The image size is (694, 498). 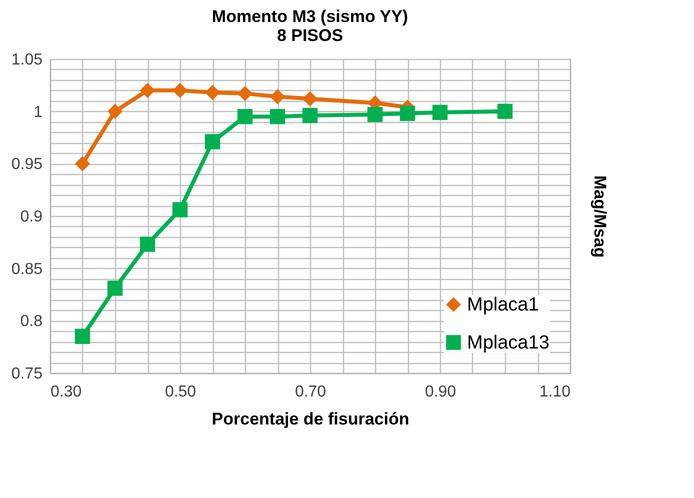 What do you see at coordinates (66, 392) in the screenshot?
I see `x-tick-label: 0.30` at bounding box center [66, 392].